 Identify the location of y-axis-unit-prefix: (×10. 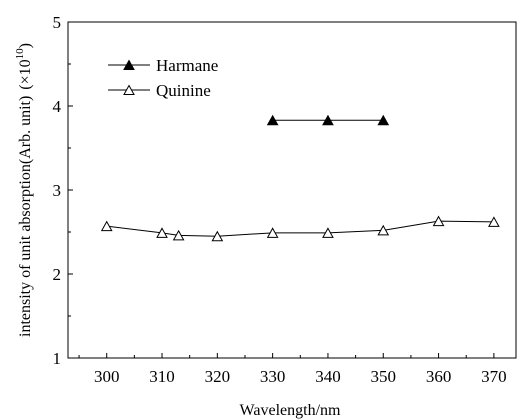
(25, 74).